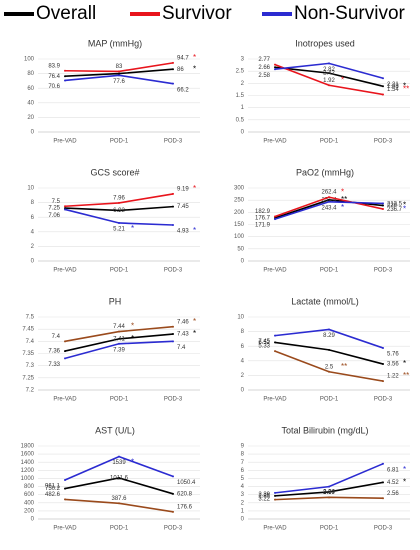 This screenshot has width=420, height=550. I want to click on y-tick-label: 40, so click(30, 103).